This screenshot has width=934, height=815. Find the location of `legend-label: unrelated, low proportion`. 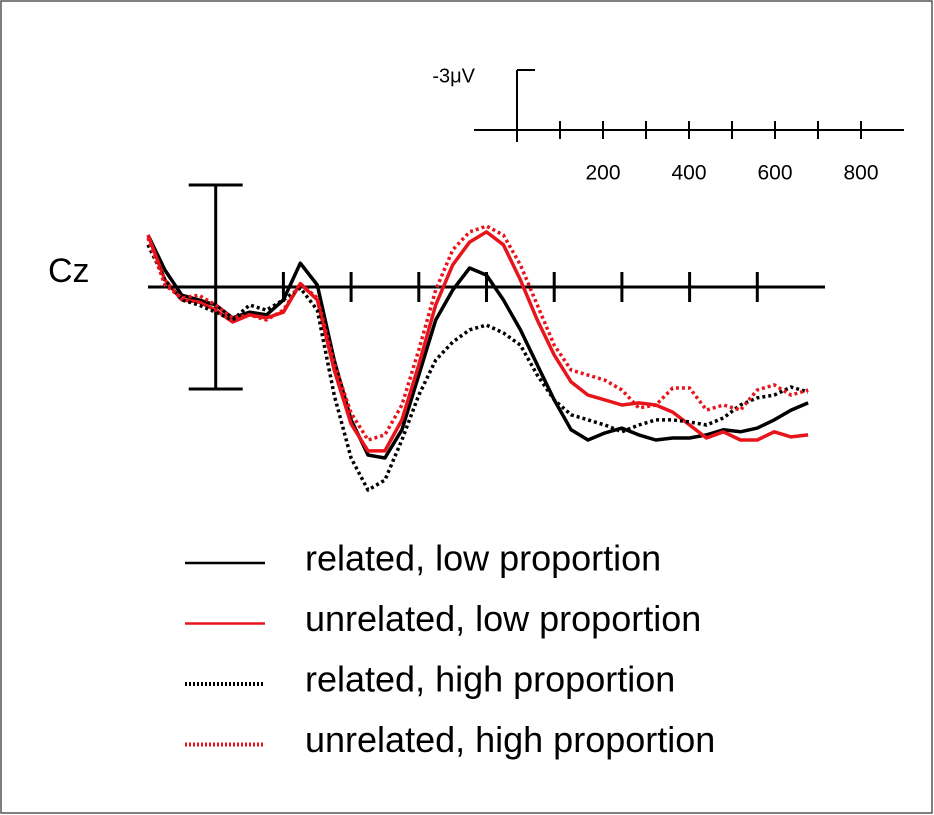

legend-label: unrelated, low proportion is located at coordinates (503, 618).